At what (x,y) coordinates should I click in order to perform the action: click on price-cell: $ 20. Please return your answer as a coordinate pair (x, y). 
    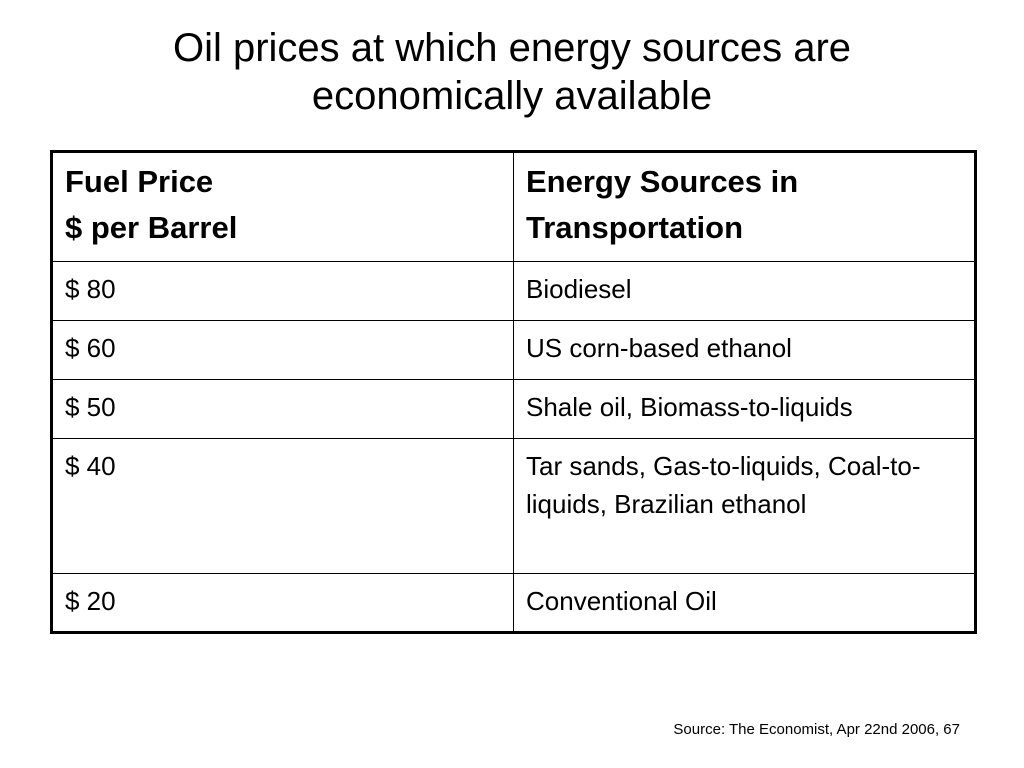
    Looking at the image, I should click on (282, 603).